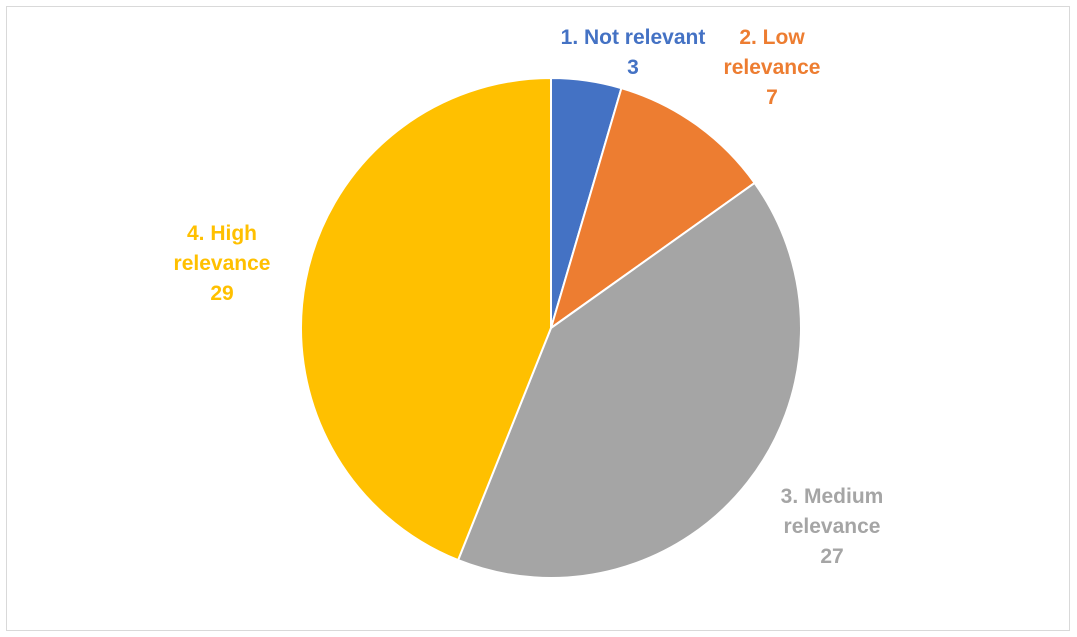 The image size is (1077, 637). I want to click on data-label-category: 3. Medium, so click(832, 496).